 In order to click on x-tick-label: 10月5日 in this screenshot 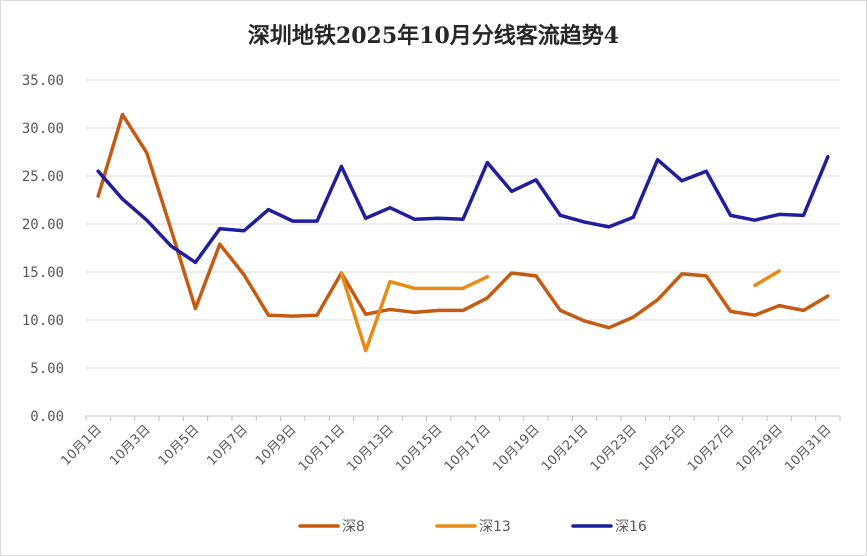, I will do `click(179, 445)`.